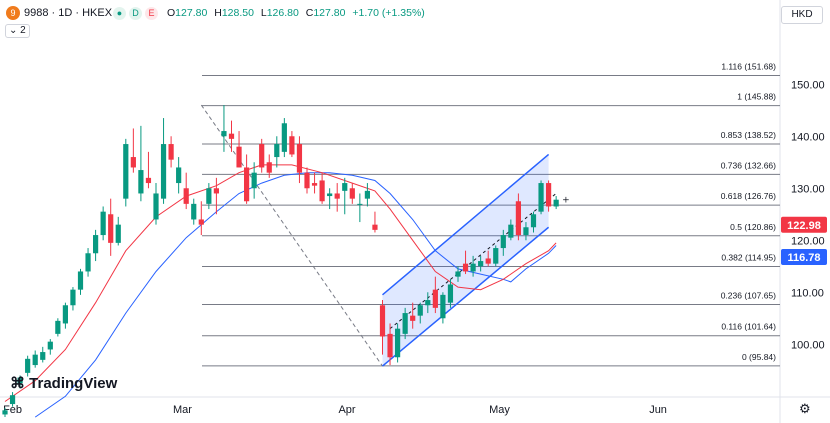  Describe the element at coordinates (805, 408) in the screenshot. I see `gear-icon: ⚙` at that location.